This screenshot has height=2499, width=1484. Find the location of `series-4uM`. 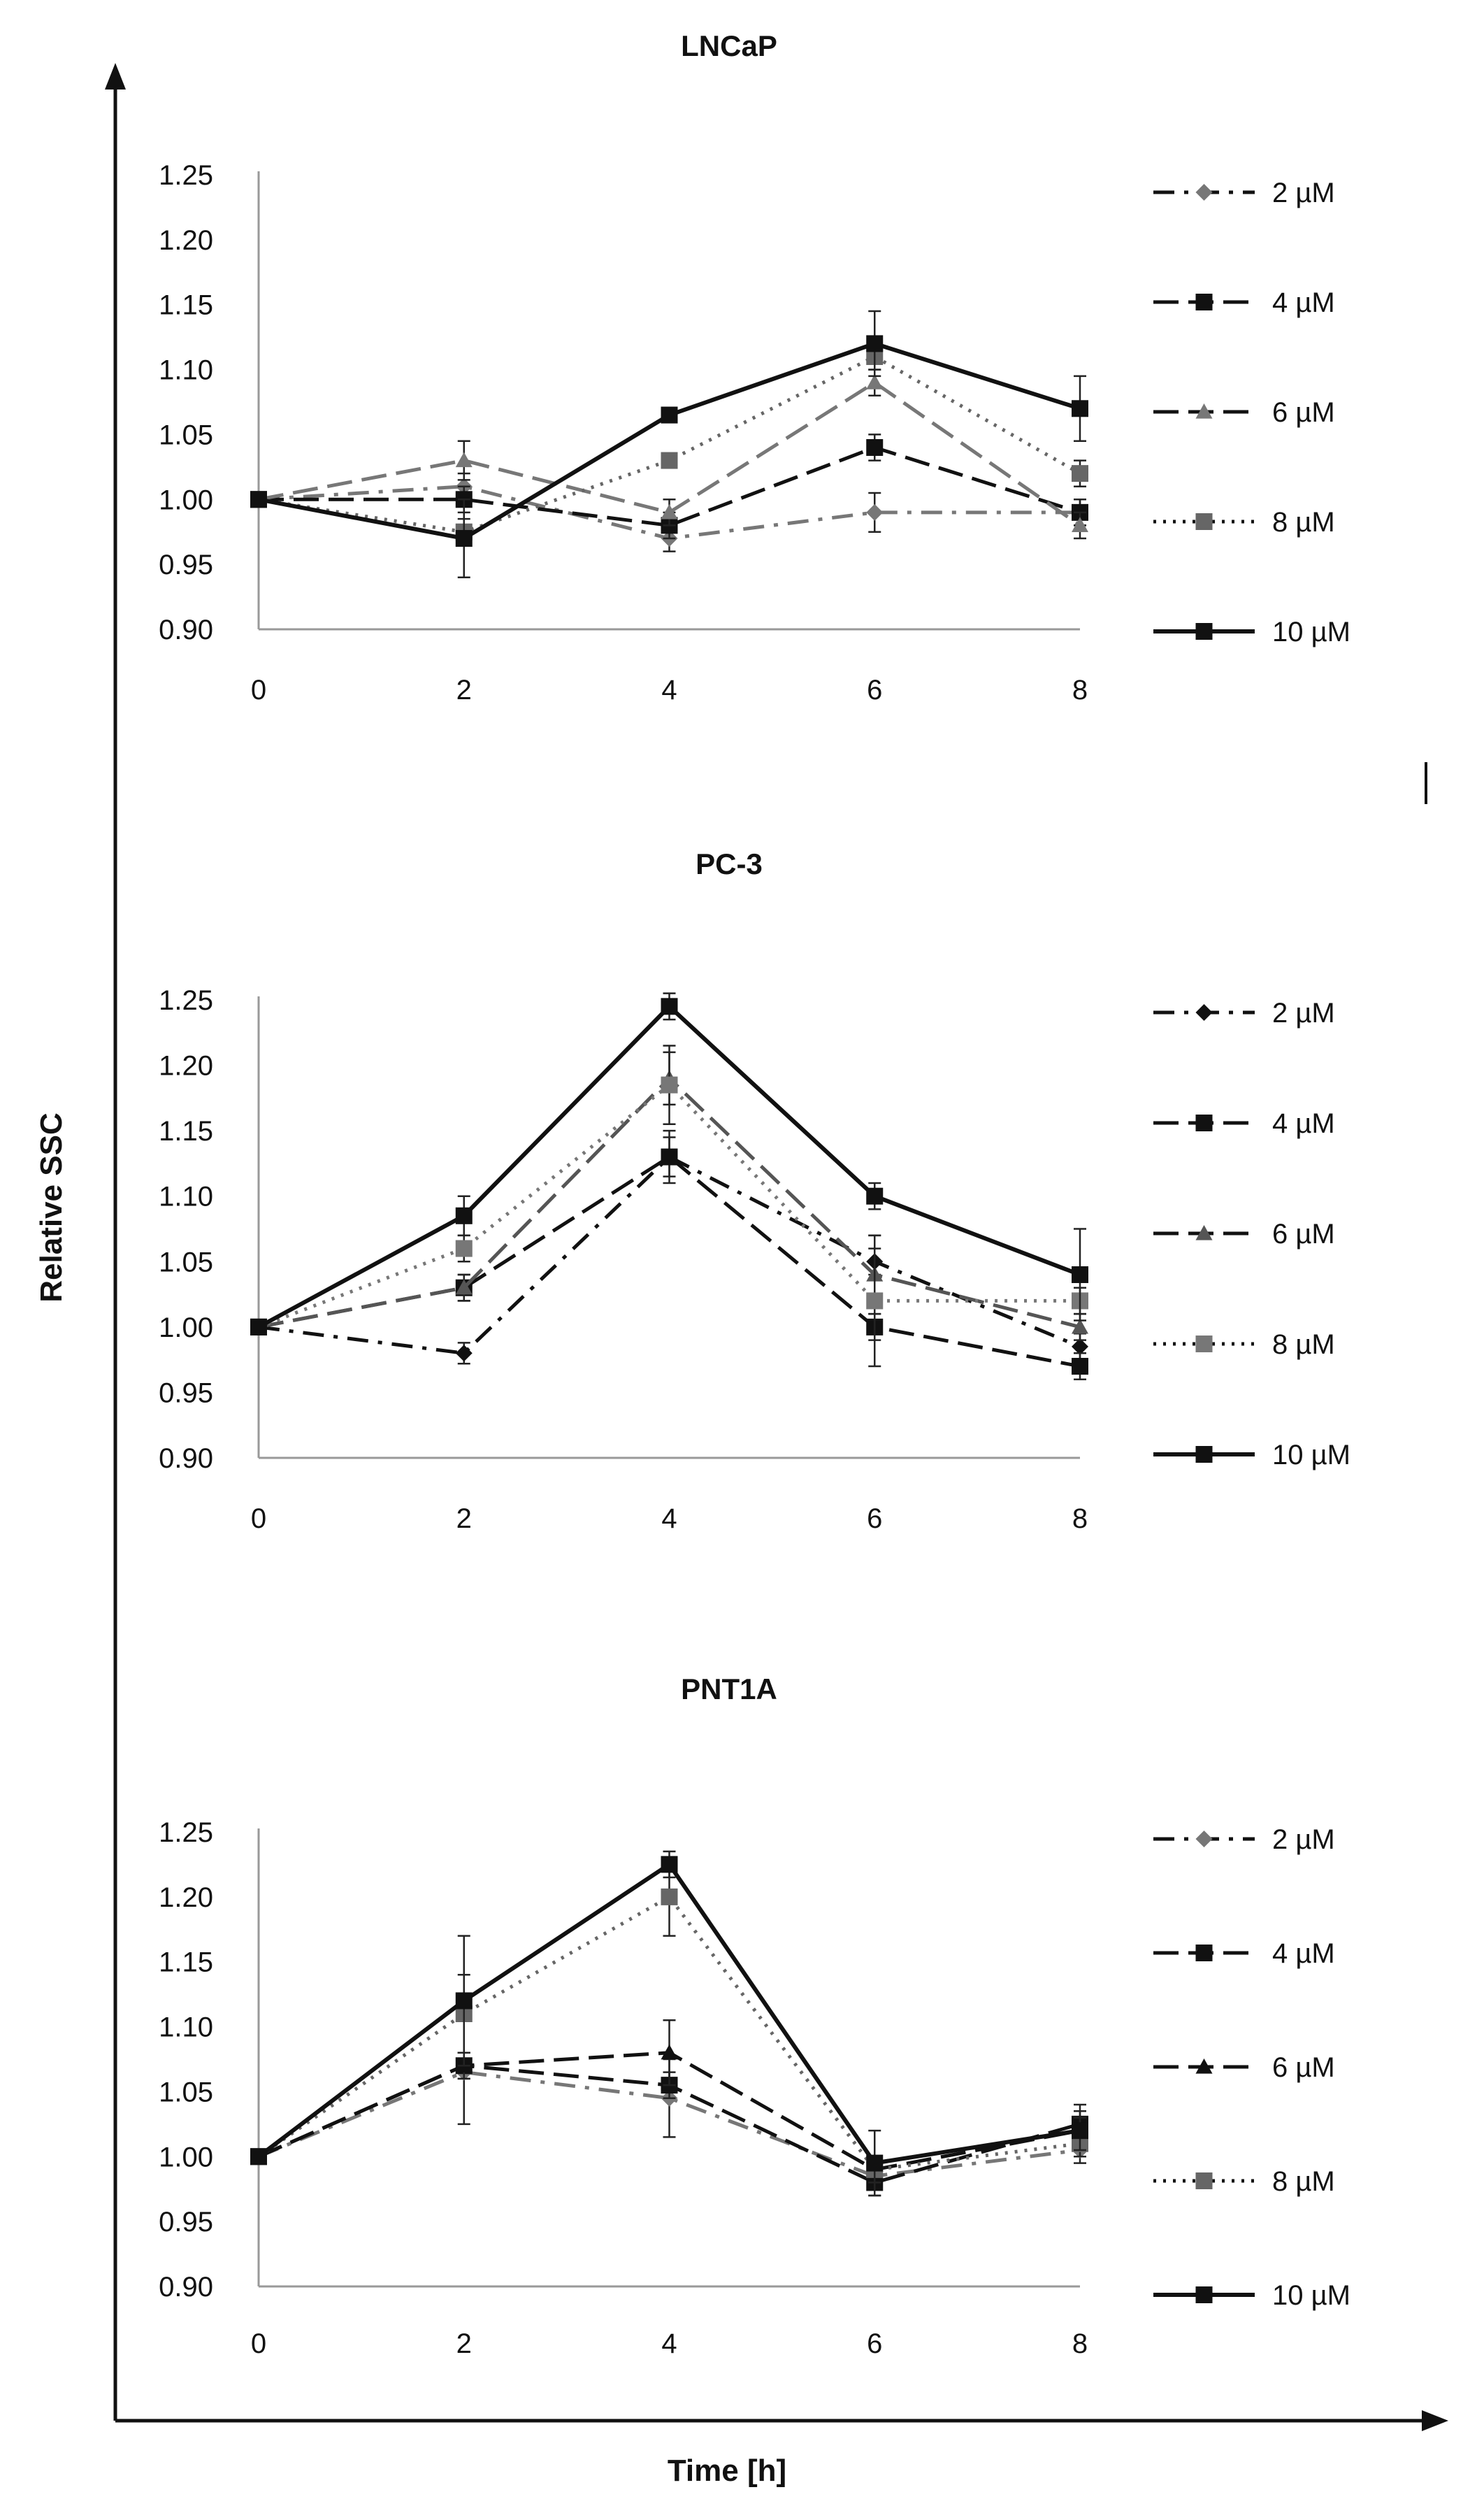

series-4uM is located at coordinates (669, 1254).